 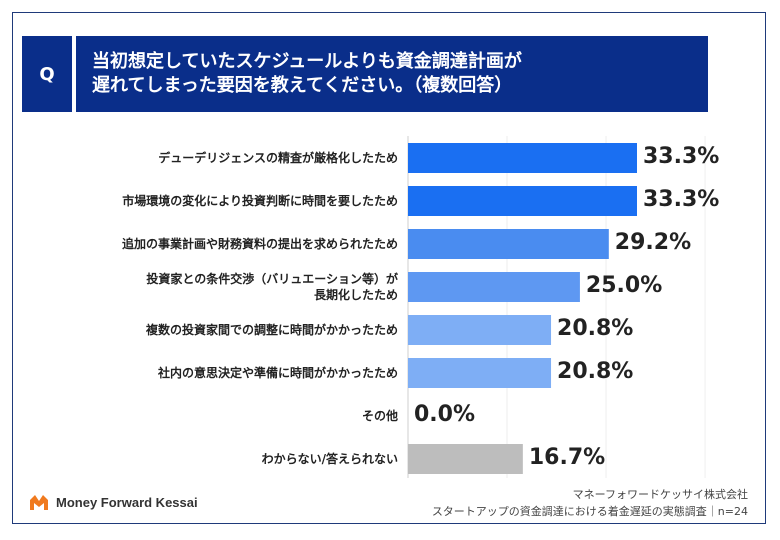 What do you see at coordinates (271, 330) in the screenshot?
I see `category-label-4: 複数の投資家間での調整に時間がかかったため` at bounding box center [271, 330].